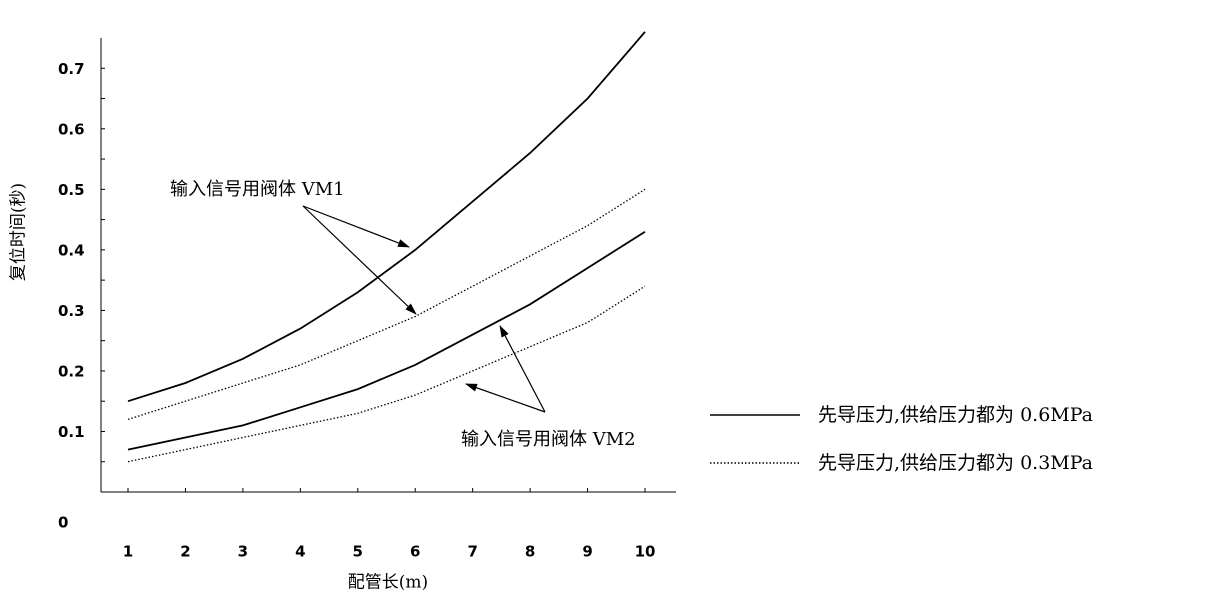  Describe the element at coordinates (257, 189) in the screenshot. I see `annotation-vm1-label: 输入信号用阀体 VM1` at that location.